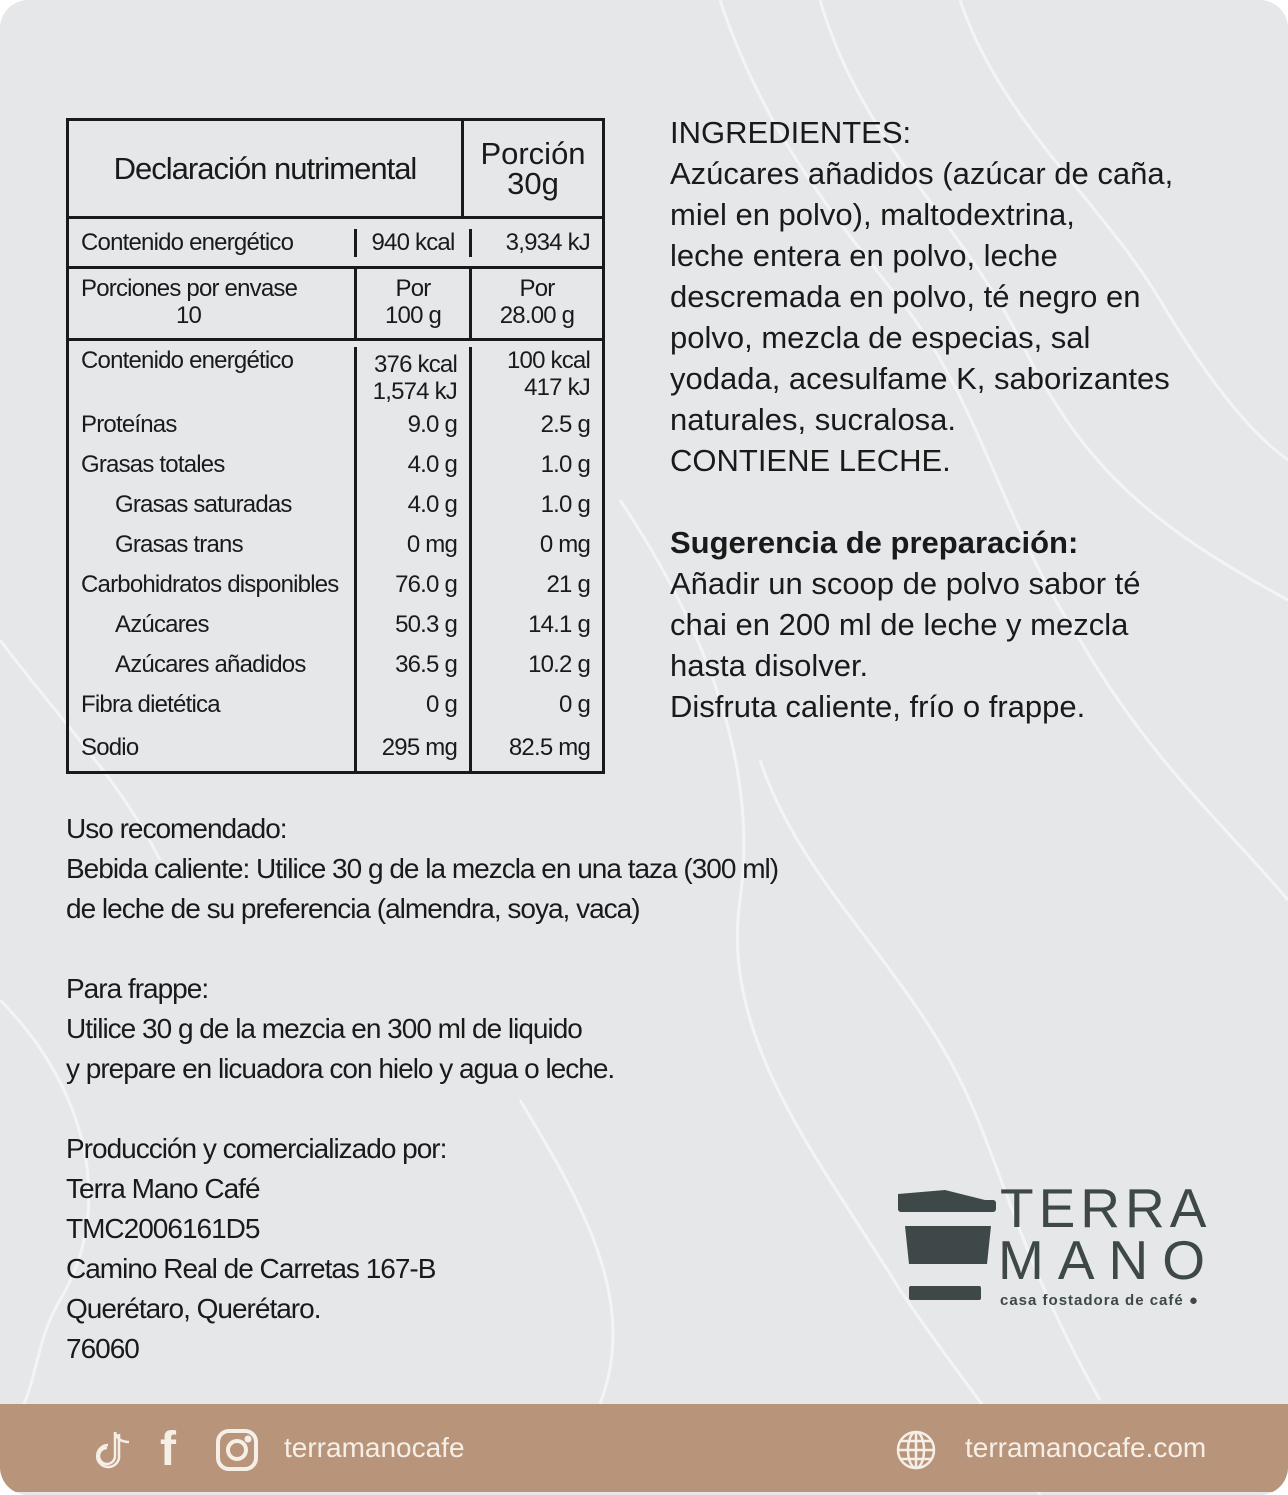 The width and height of the screenshot is (1288, 1495). What do you see at coordinates (213, 748) in the screenshot?
I see `nutrient-label: Sodio` at bounding box center [213, 748].